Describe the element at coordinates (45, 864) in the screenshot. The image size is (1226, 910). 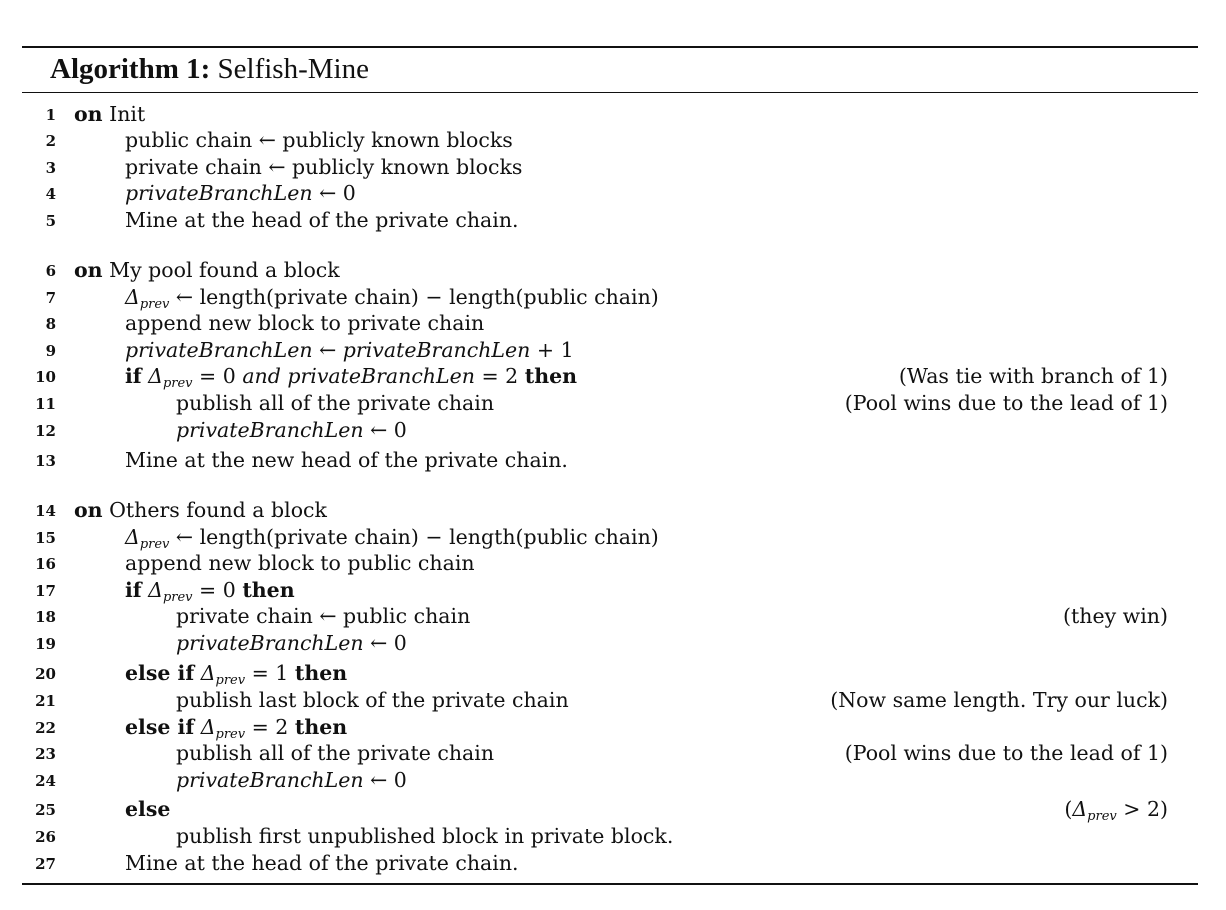
I see `line-number: 27` at that location.